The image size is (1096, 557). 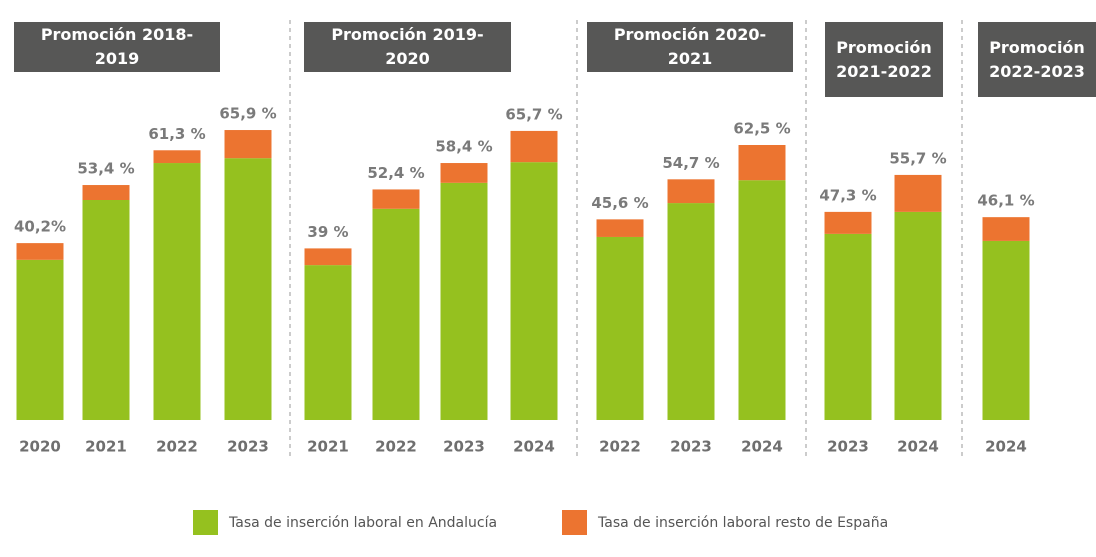 I want to click on total-label: 40,2%, so click(x=40, y=227).